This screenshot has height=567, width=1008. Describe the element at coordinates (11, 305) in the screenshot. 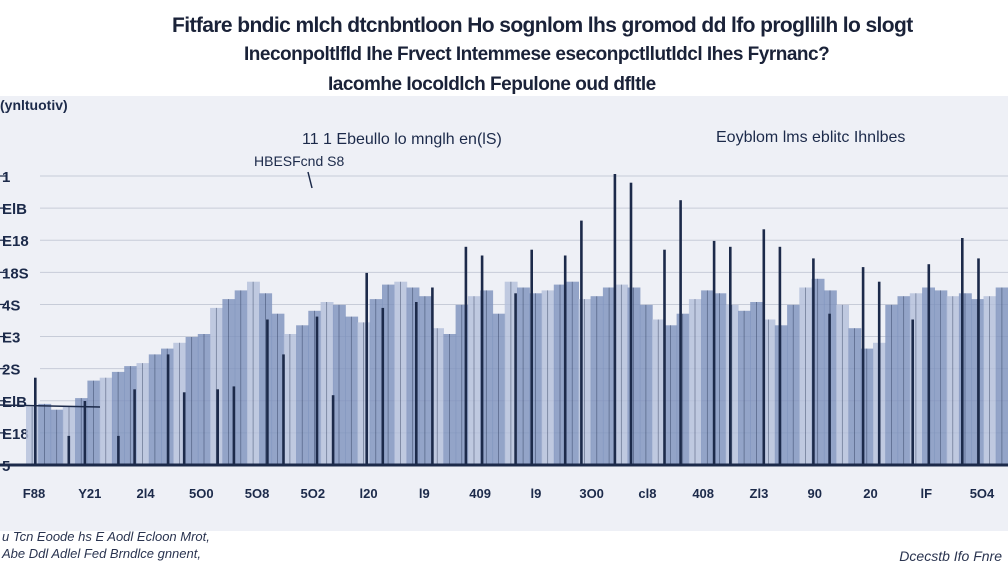

I see `y-tick-label: 4S` at that location.